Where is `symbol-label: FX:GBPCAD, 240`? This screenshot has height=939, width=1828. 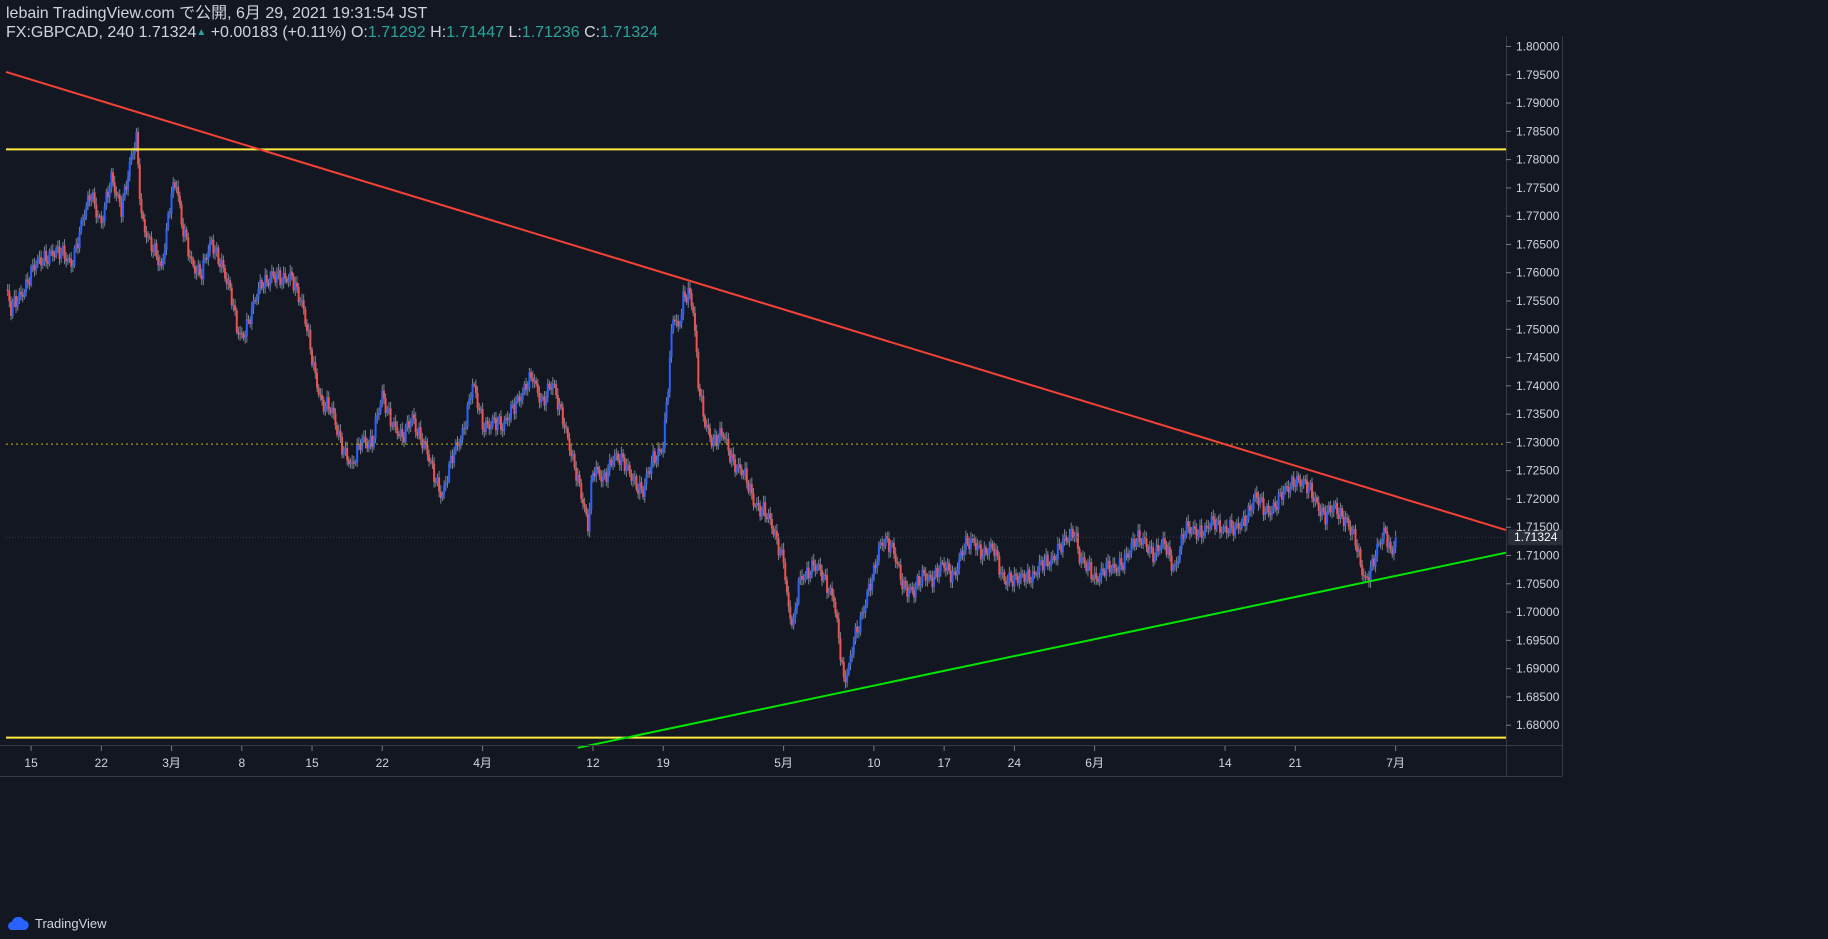
symbol-label: FX:GBPCAD, 240 is located at coordinates (70, 32).